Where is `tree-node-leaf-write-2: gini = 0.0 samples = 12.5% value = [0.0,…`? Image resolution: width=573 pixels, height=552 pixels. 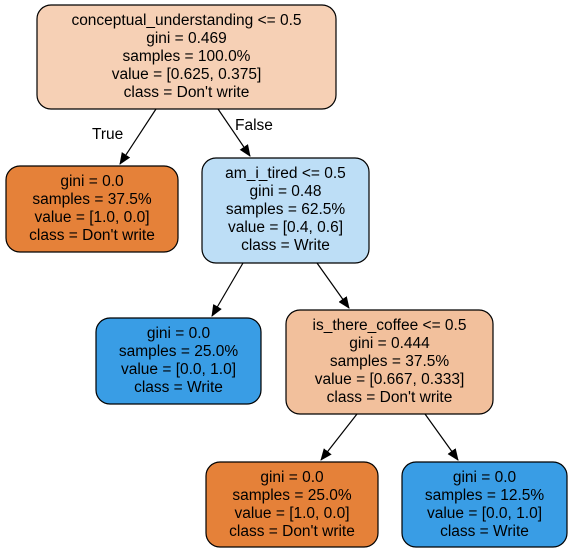 tree-node-leaf-write-2: gini = 0.0 samples = 12.5% value = [0.0,… is located at coordinates (484, 504).